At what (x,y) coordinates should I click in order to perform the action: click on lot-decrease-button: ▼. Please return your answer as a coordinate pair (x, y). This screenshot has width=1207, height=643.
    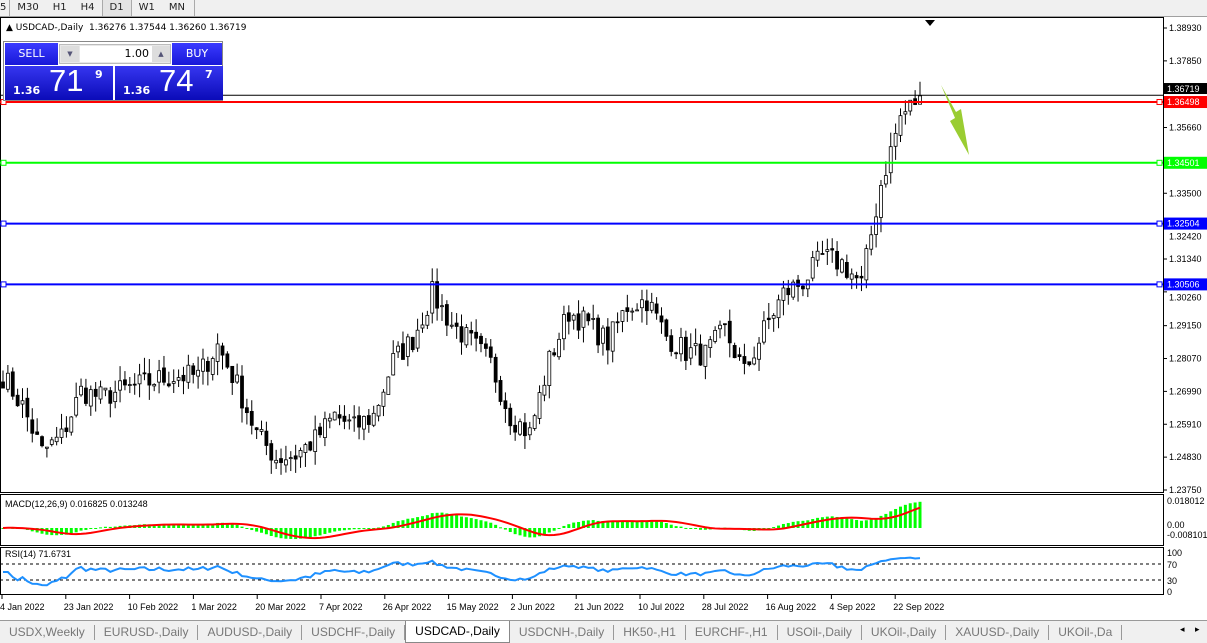
    Looking at the image, I should click on (70, 54).